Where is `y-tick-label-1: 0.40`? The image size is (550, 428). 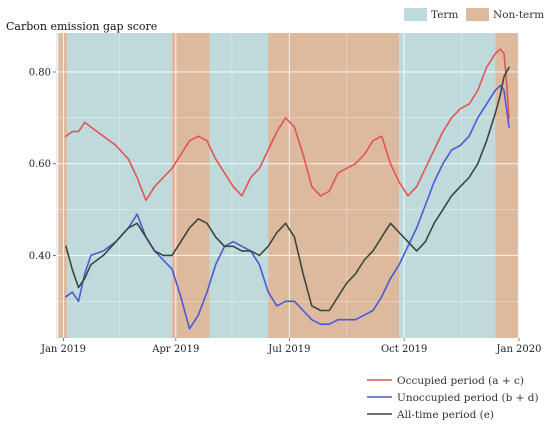 y-tick-label-1: 0.40 is located at coordinates (40, 256).